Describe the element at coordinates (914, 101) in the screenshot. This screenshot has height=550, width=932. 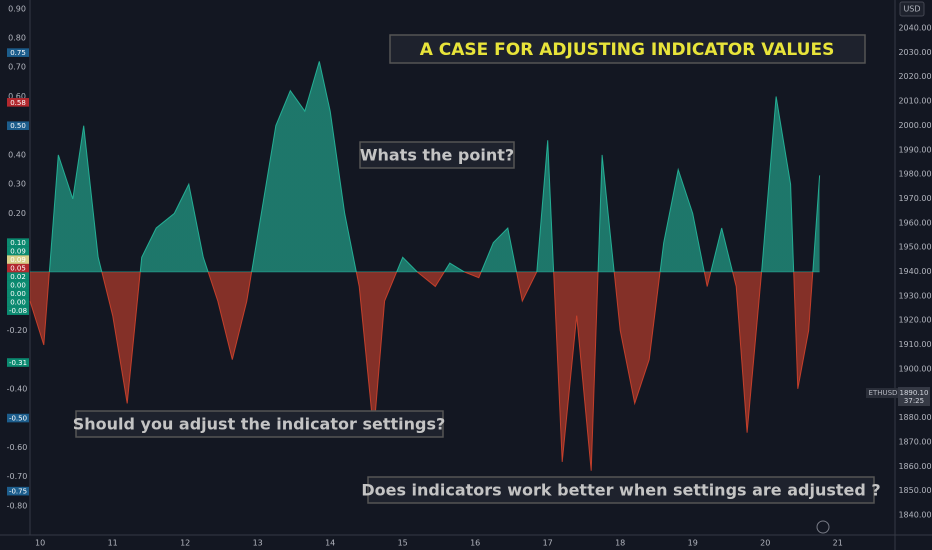
I see `y2-tick-label: 2010.00` at that location.